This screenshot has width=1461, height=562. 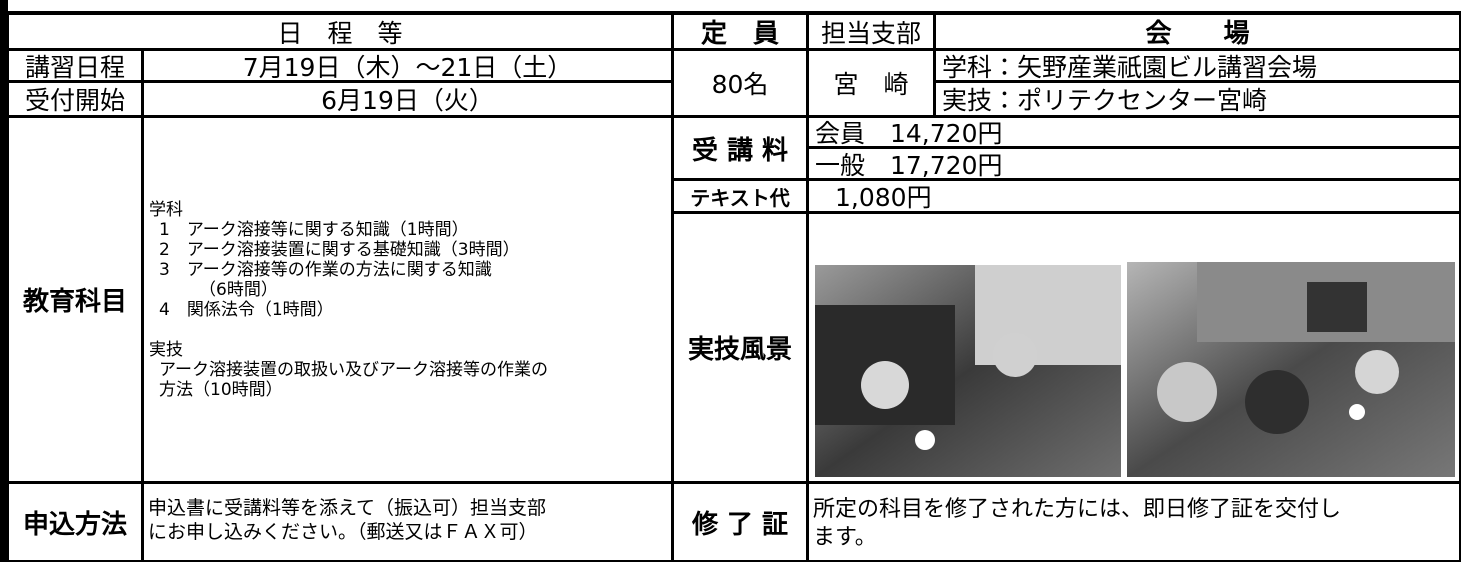 What do you see at coordinates (347, 508) in the screenshot?
I see `apply-line: 申込書に受講料等を添えて（振込可）担当支部` at bounding box center [347, 508].